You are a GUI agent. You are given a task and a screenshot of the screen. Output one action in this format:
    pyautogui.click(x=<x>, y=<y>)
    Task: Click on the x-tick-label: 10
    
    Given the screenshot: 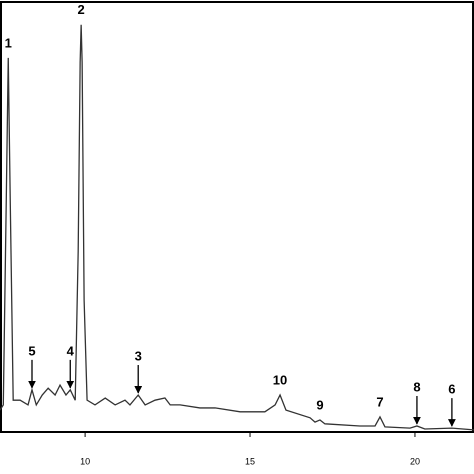 What is the action you would take?
    pyautogui.click(x=85, y=461)
    